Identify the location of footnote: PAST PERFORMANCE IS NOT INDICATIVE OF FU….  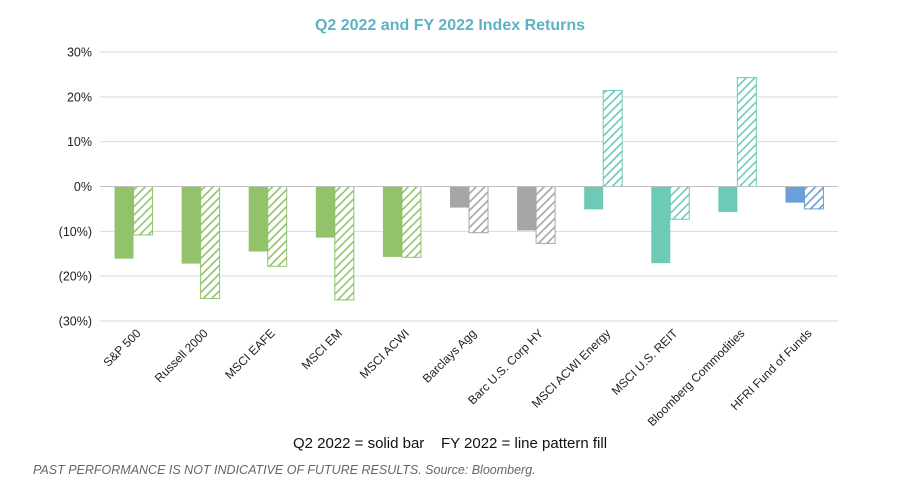
(284, 470).